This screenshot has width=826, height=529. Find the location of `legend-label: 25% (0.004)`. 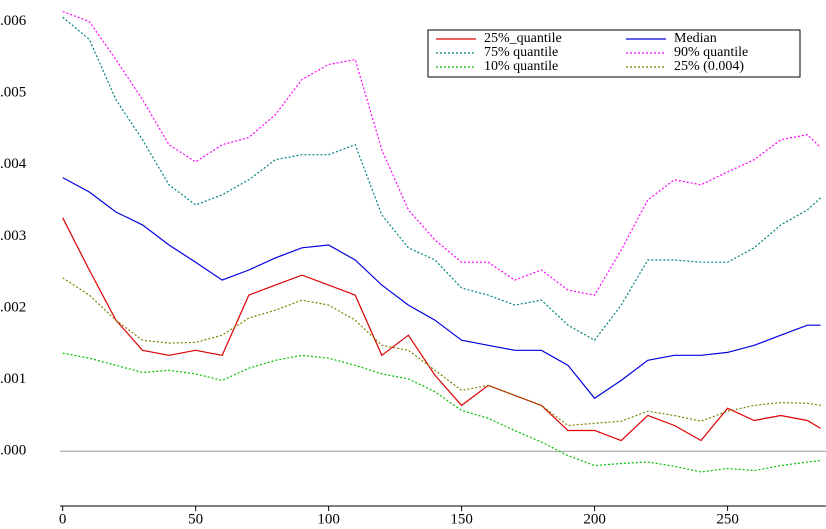

legend-label: 25% (0.004) is located at coordinates (709, 66).